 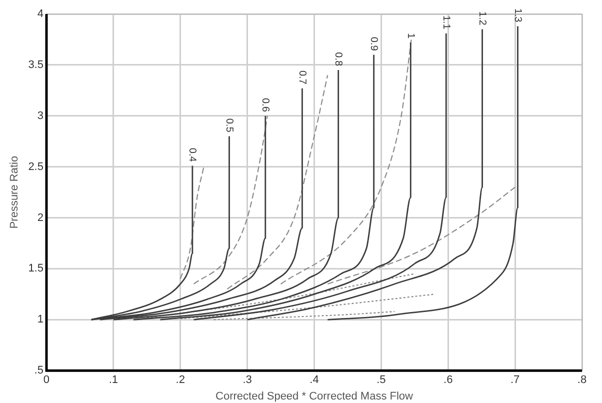 What do you see at coordinates (314, 380) in the screenshot?
I see `x-tick-label: .4` at bounding box center [314, 380].